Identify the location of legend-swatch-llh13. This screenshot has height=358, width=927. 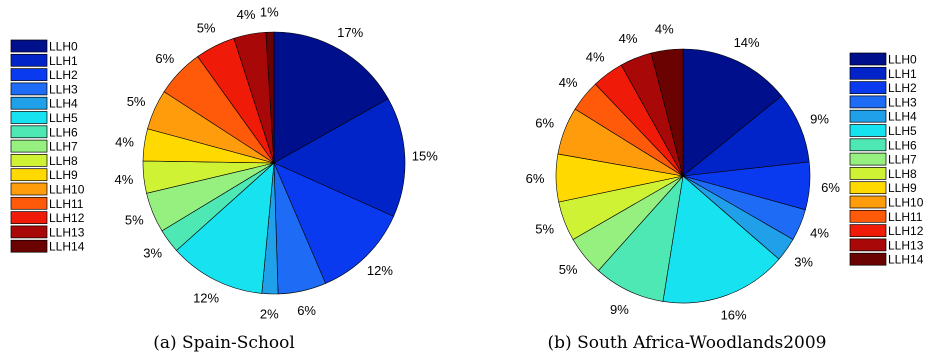
(29, 232).